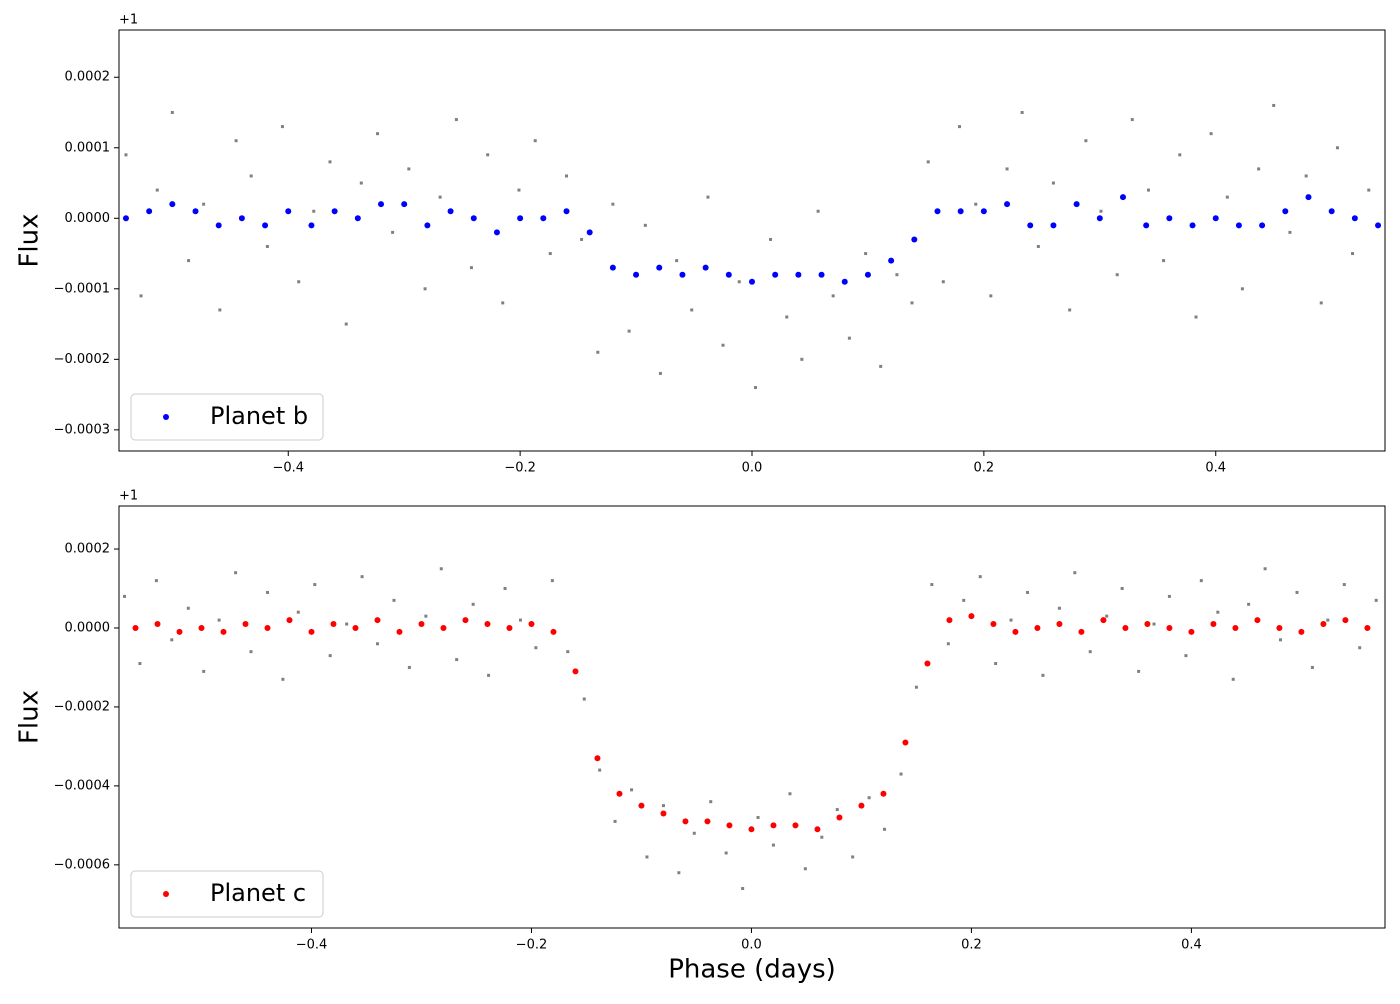  Describe the element at coordinates (520, 468) in the screenshot. I see `x-tick-label: −0.2` at that location.